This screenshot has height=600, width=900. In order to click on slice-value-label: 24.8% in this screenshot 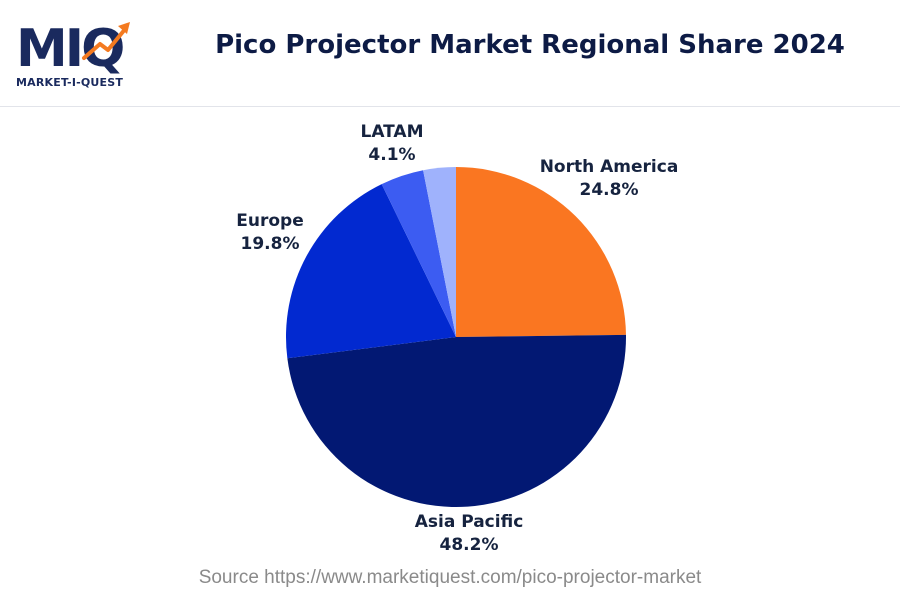, I will do `click(609, 190)`.